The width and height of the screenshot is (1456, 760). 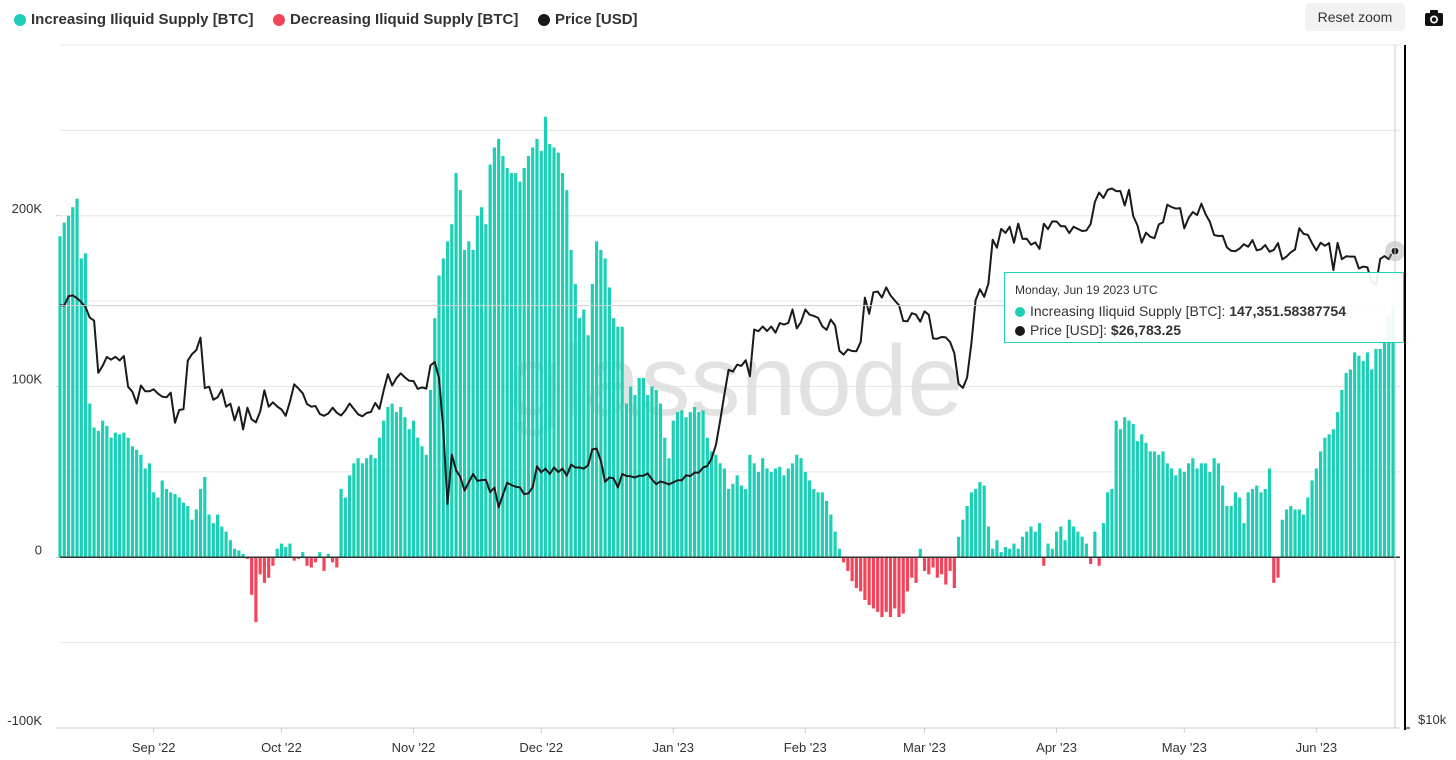 I want to click on legend-marker, so click(x=279, y=20).